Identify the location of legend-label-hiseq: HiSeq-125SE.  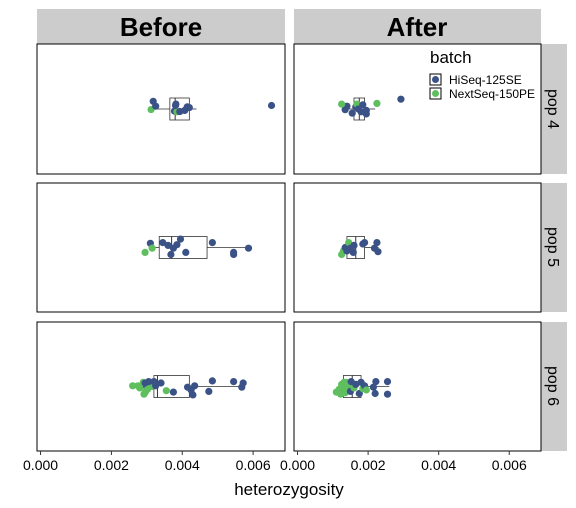
(485, 80).